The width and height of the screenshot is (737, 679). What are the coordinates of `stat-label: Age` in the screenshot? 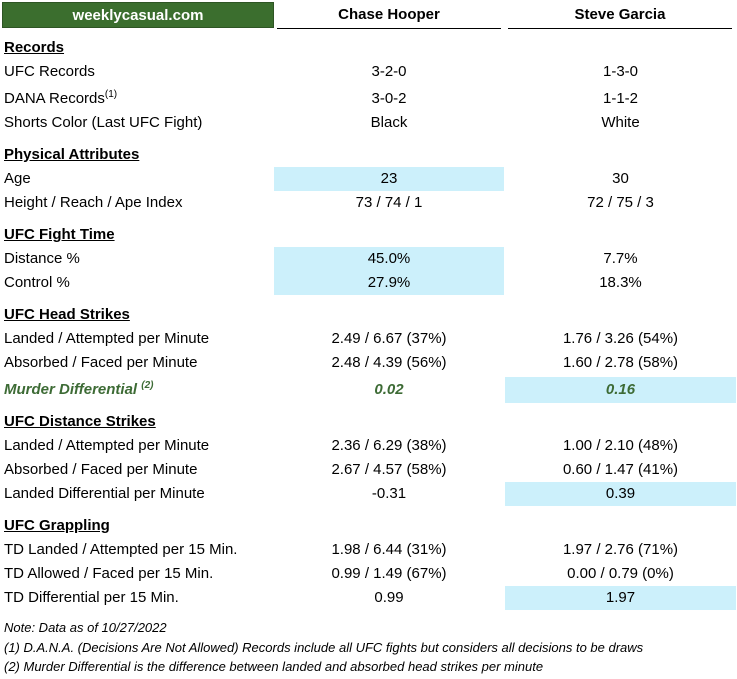 It's located at (17, 178).